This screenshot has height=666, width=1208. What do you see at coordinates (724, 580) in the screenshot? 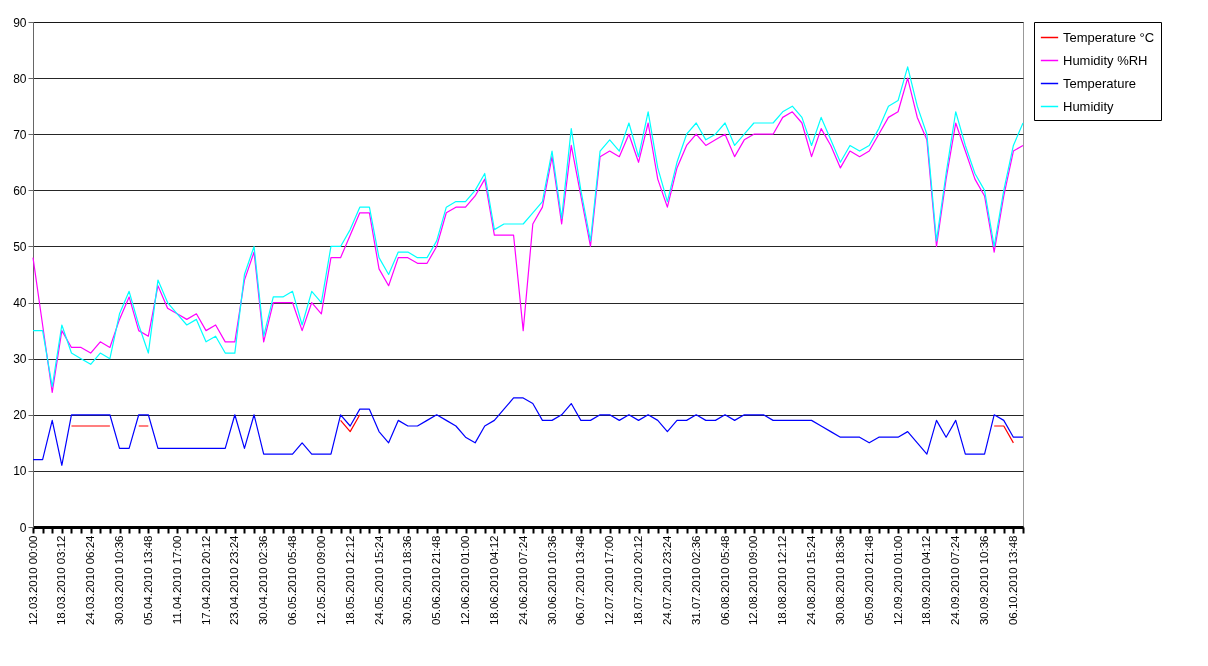
I see `x-tick-label: 06.08.2010 05:48` at bounding box center [724, 580].